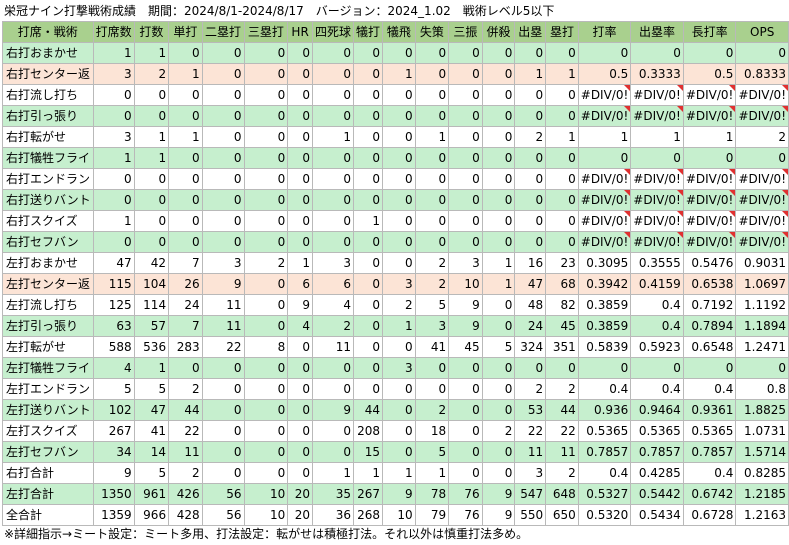  What do you see at coordinates (113, 431) in the screenshot?
I see `table-cell: 267` at bounding box center [113, 431].